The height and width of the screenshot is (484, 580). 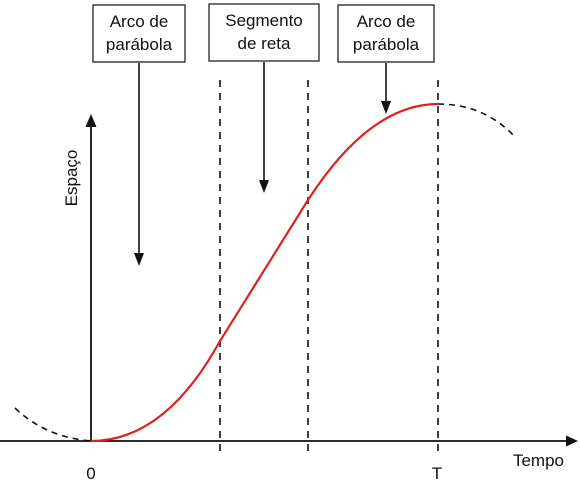 I want to click on pointer-arrowhead-right, so click(x=386, y=107).